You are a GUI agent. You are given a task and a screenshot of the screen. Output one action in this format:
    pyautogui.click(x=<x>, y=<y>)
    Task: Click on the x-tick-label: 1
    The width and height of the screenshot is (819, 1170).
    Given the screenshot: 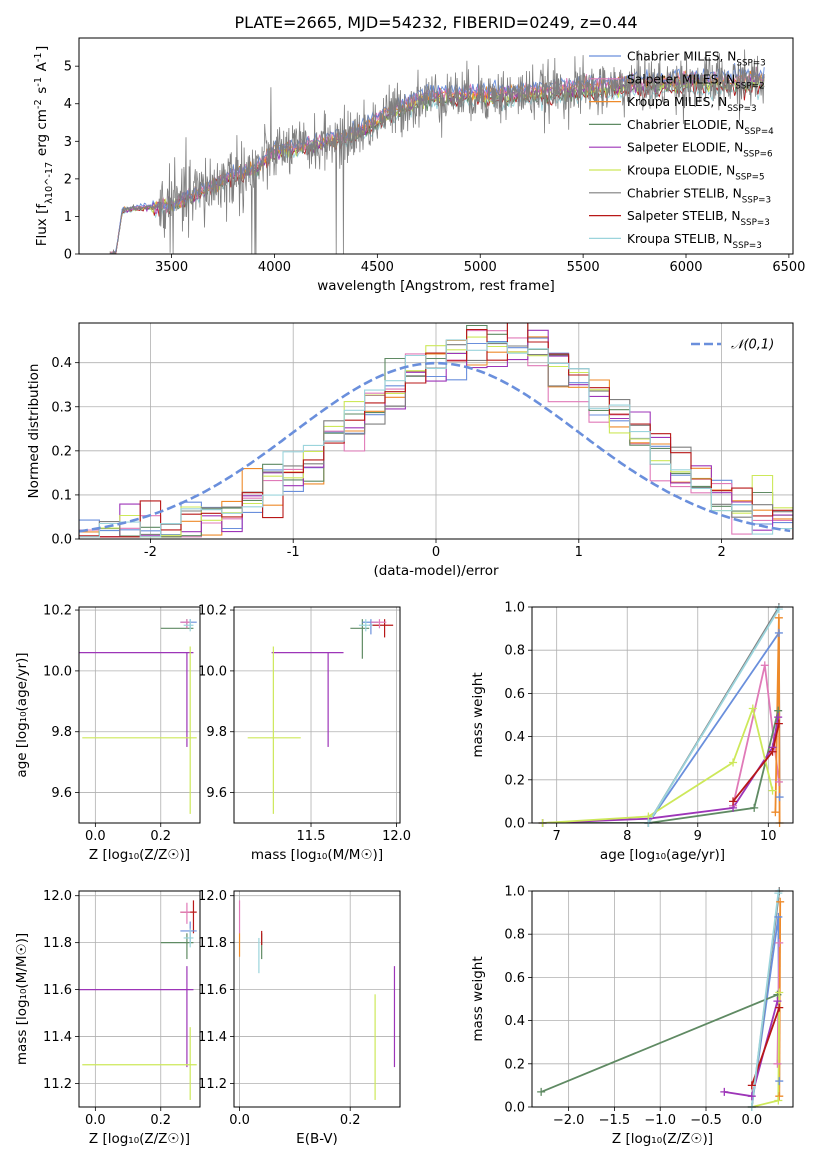 What is the action you would take?
    pyautogui.click(x=579, y=552)
    